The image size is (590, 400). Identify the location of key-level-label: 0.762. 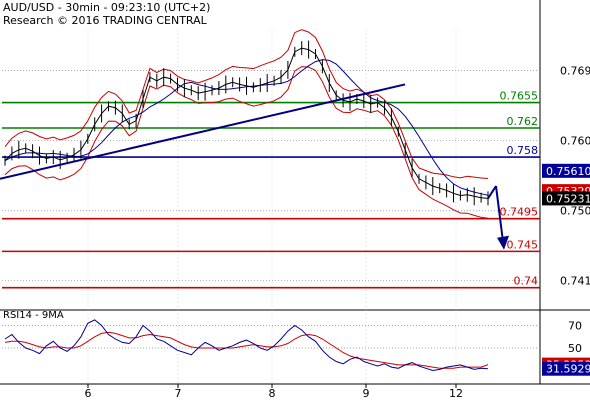
(523, 121).